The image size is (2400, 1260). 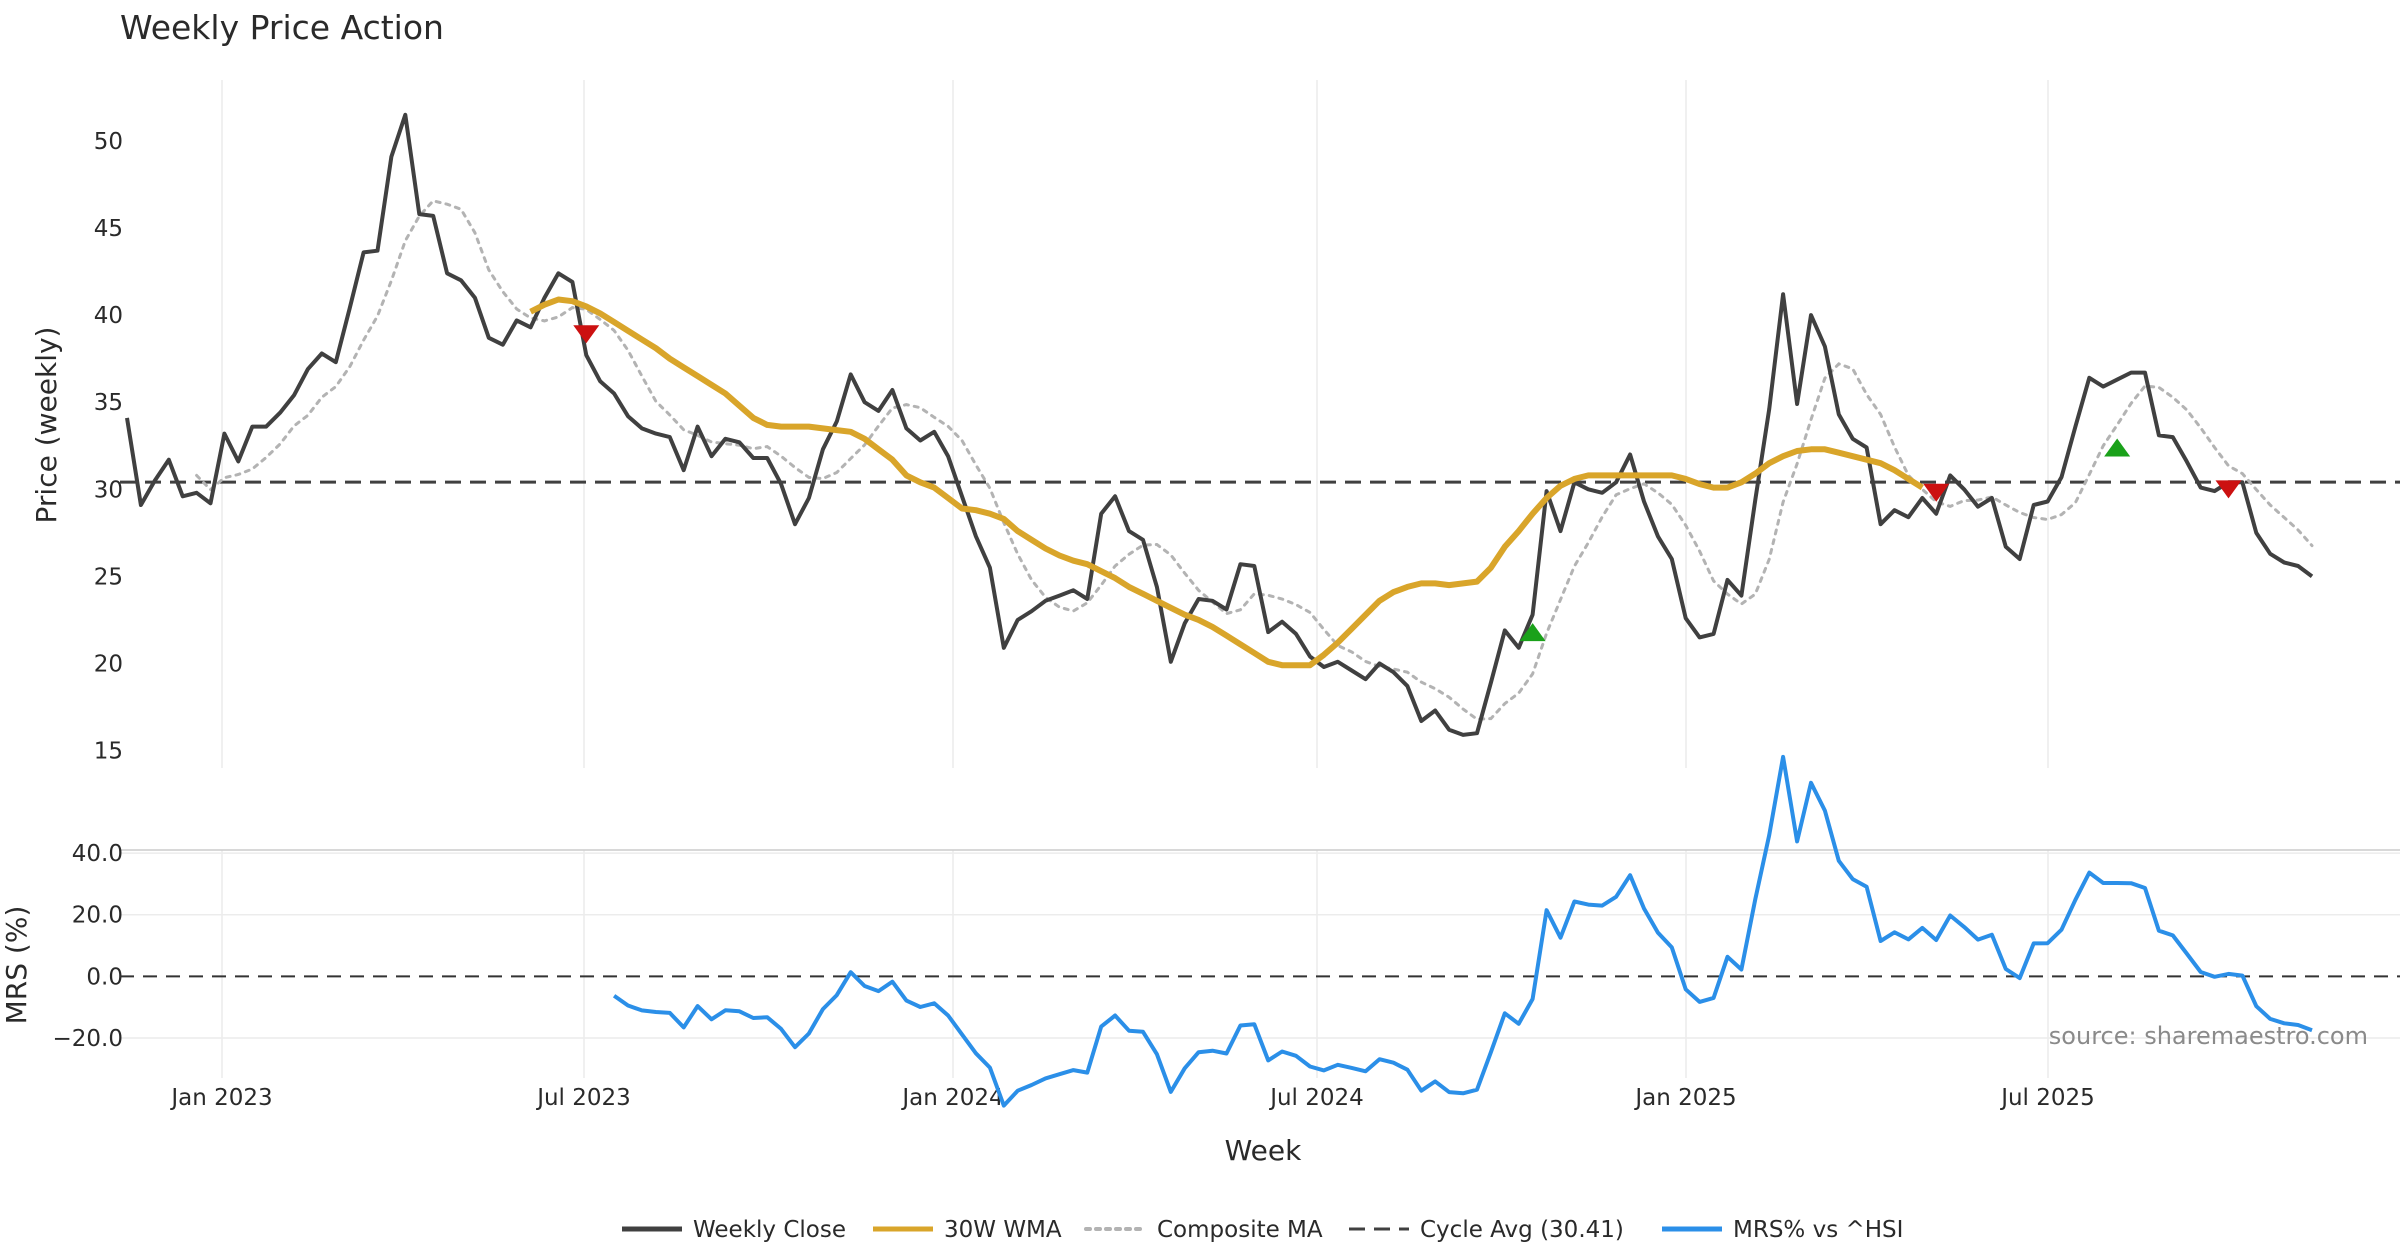 I want to click on x-tick-label: Jul 2025, so click(x=2047, y=1098).